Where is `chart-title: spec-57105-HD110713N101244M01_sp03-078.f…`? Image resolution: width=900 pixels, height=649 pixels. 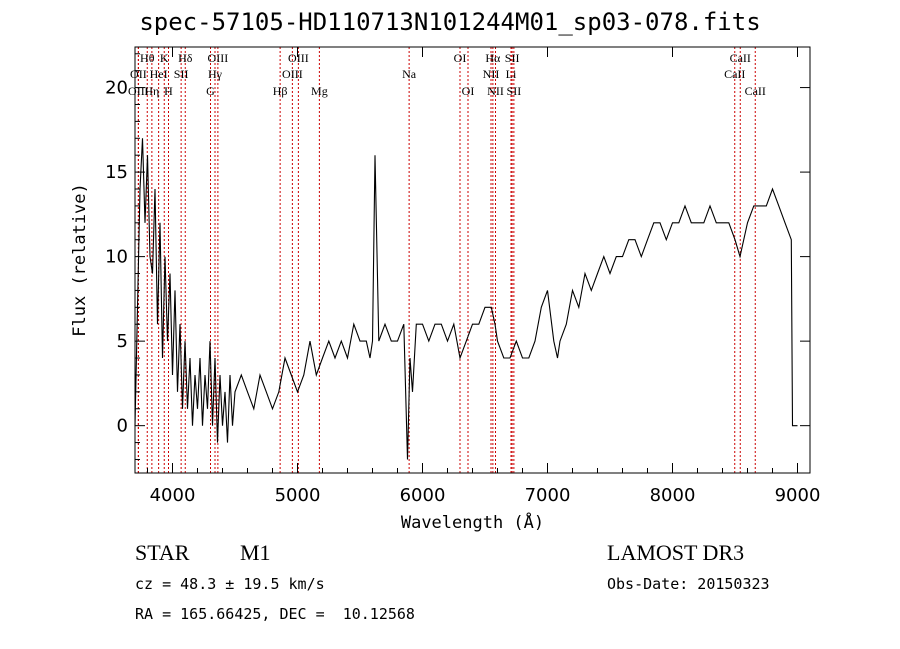
chart-title: spec-57105-HD110713N101244M01_sp03-078.f… is located at coordinates (450, 22).